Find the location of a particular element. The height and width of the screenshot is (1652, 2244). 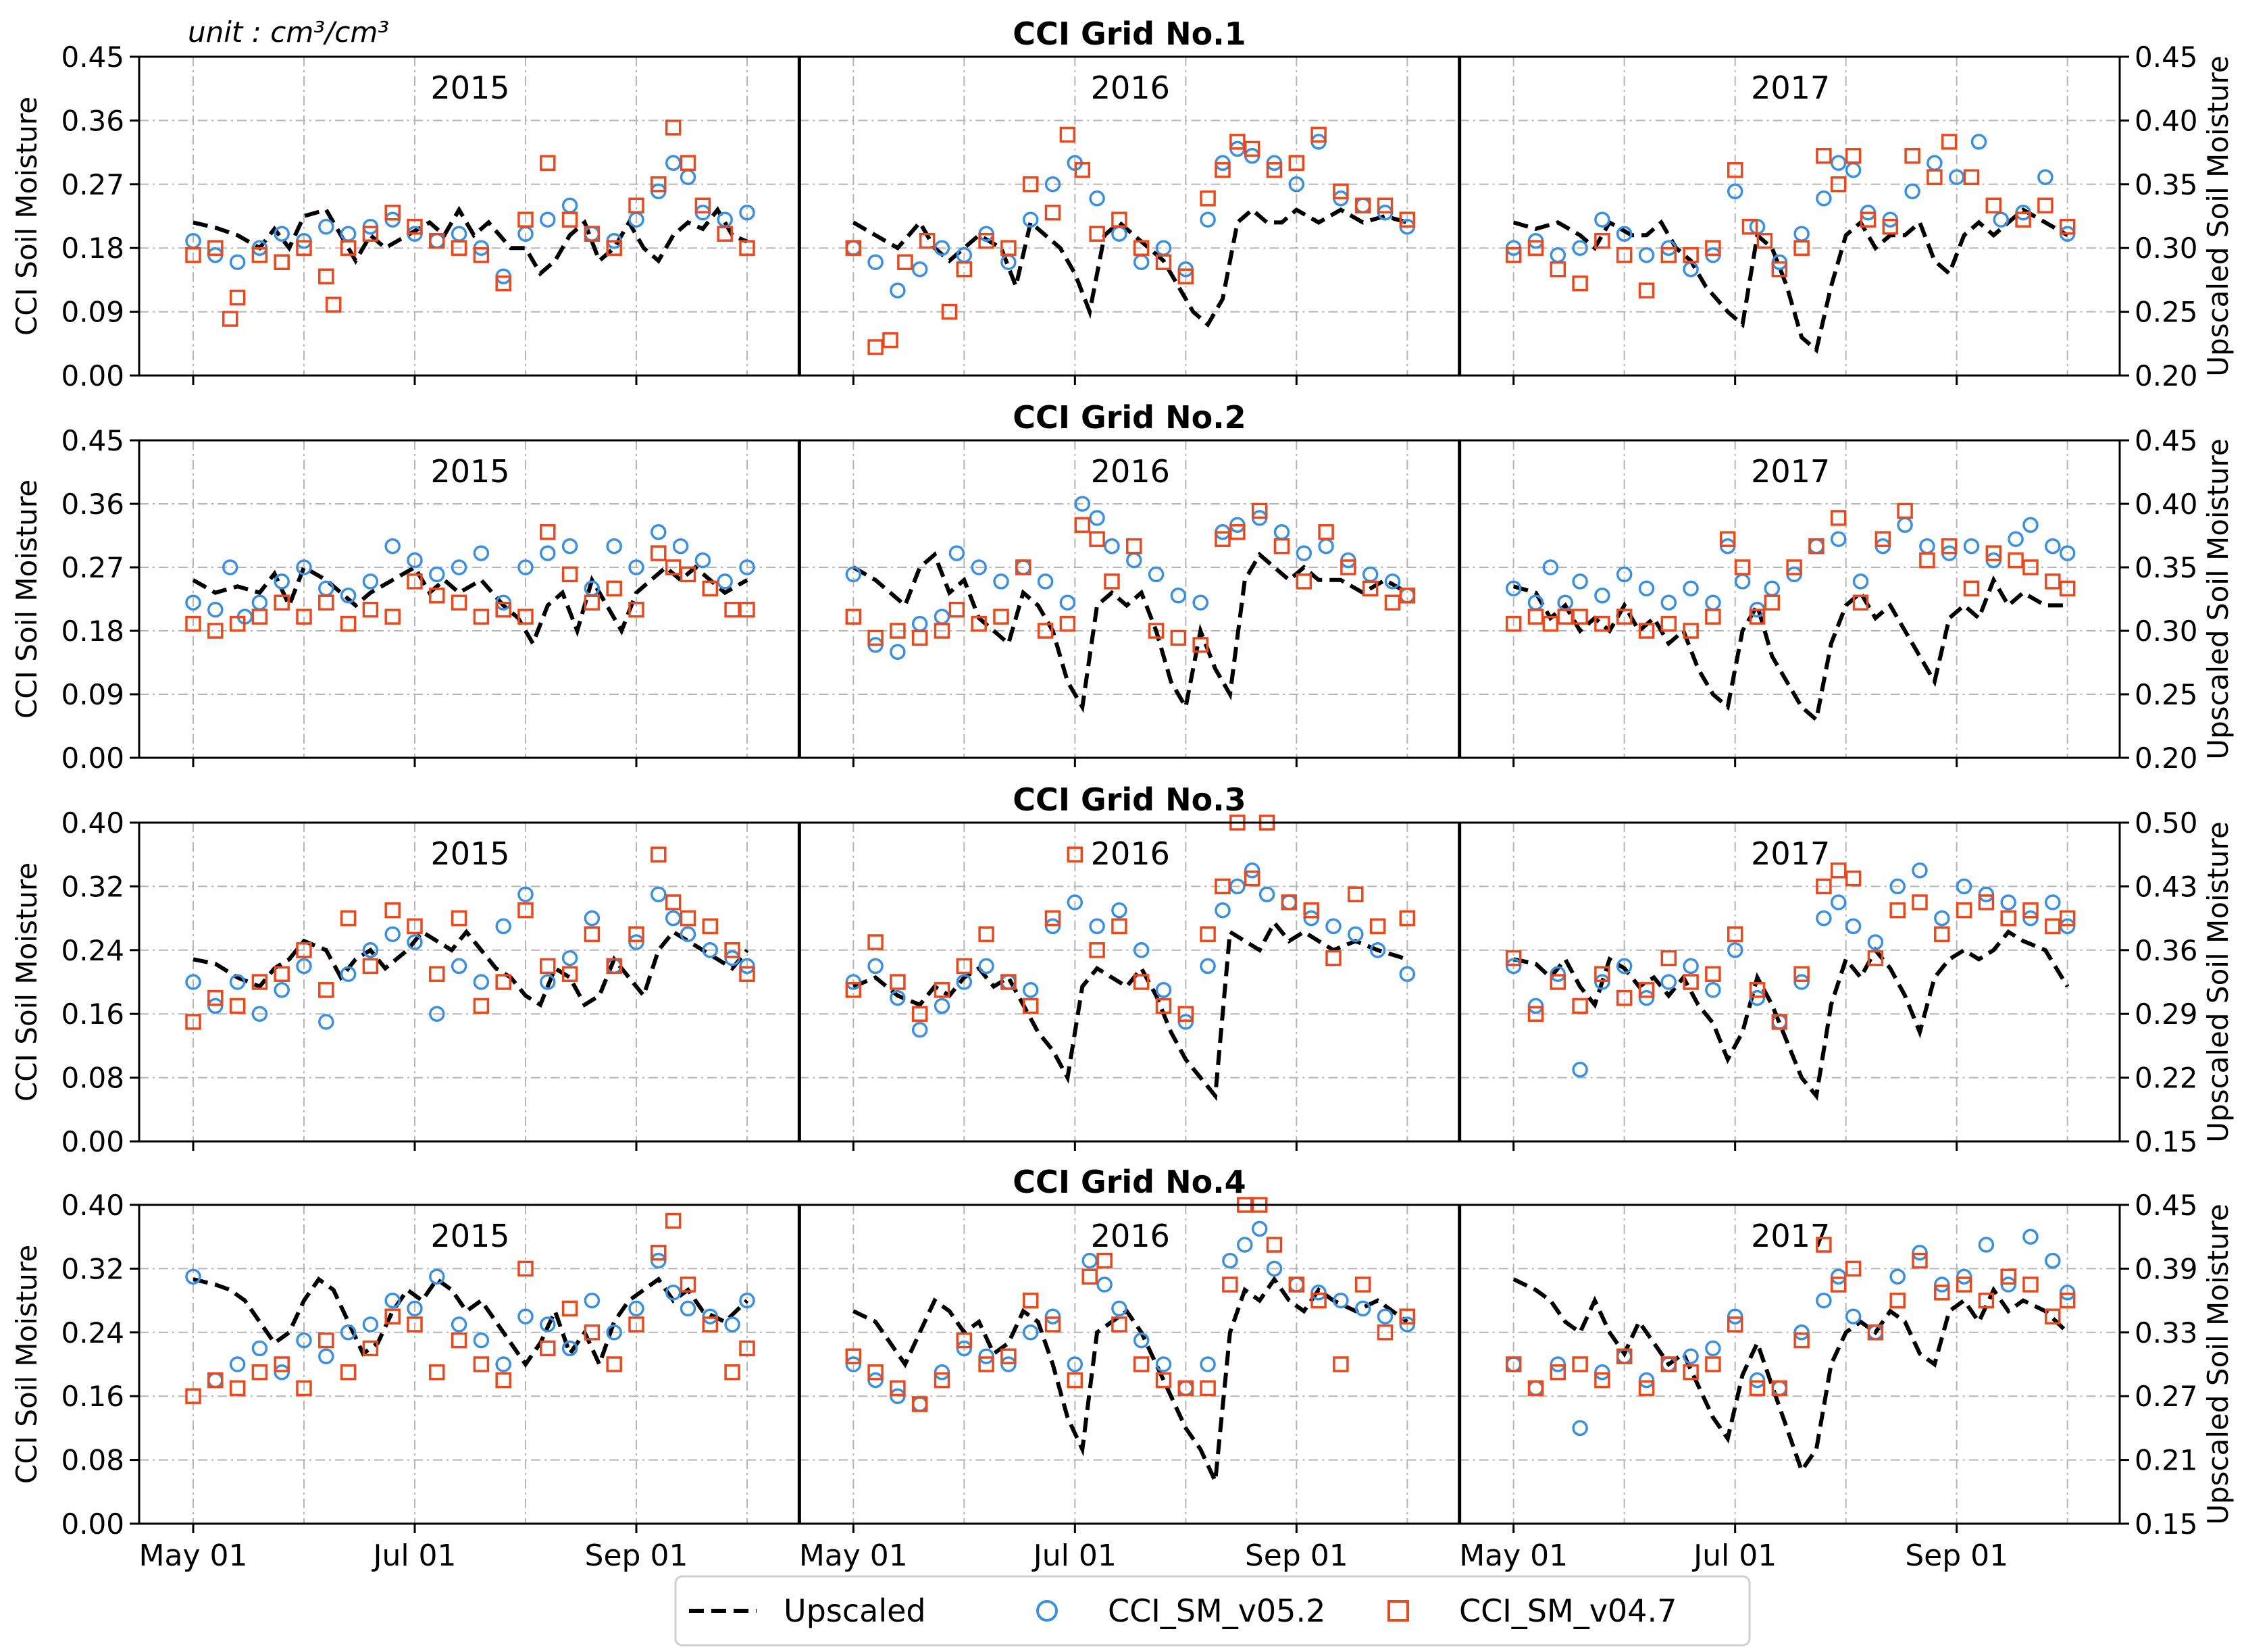

y-tick-label-left: 0.45 is located at coordinates (92, 441).